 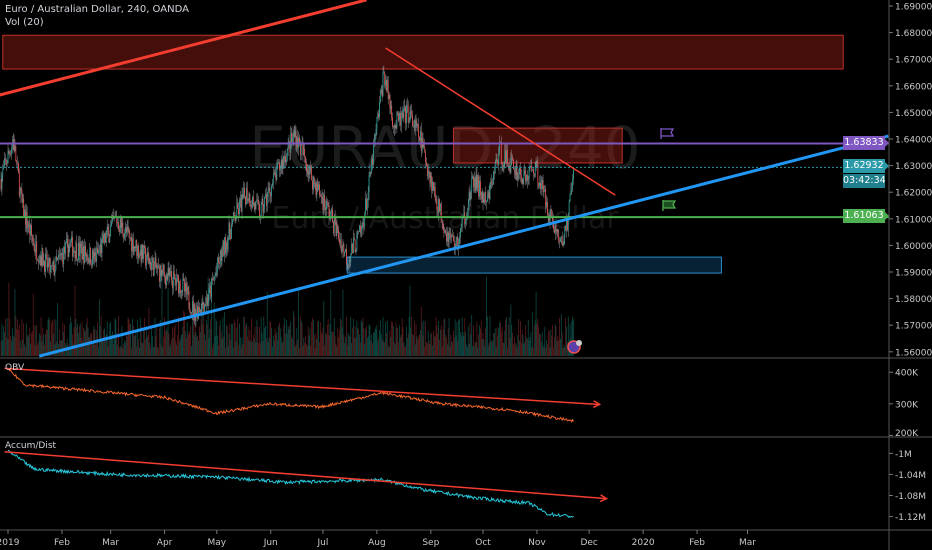 What do you see at coordinates (423, 52) in the screenshot?
I see `top-red-zone` at bounding box center [423, 52].